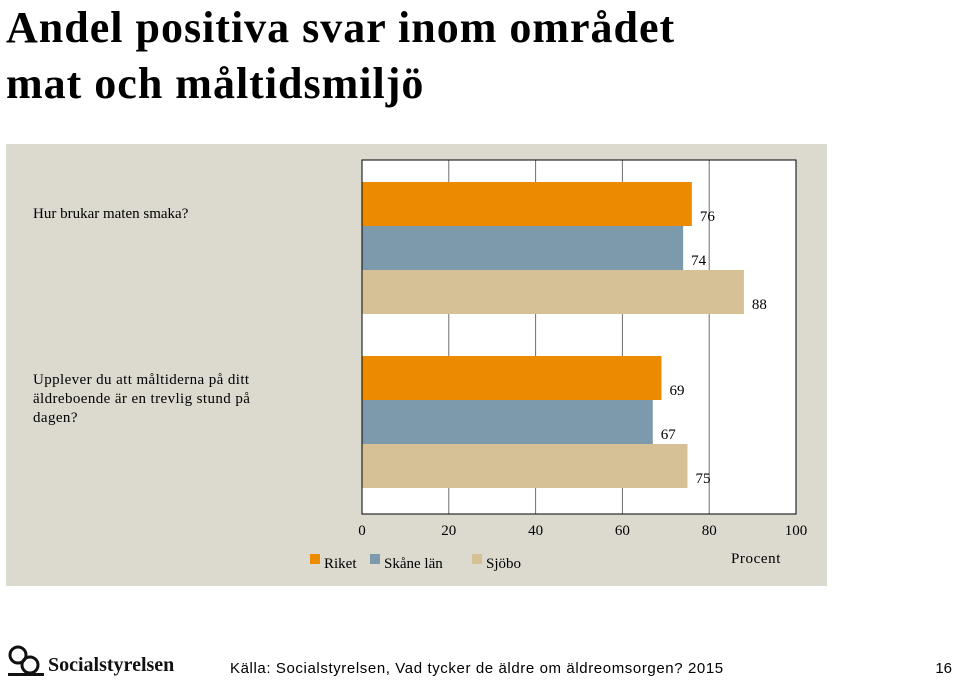  I want to click on title-line-2: mat och måltidsmiljö, so click(215, 83).